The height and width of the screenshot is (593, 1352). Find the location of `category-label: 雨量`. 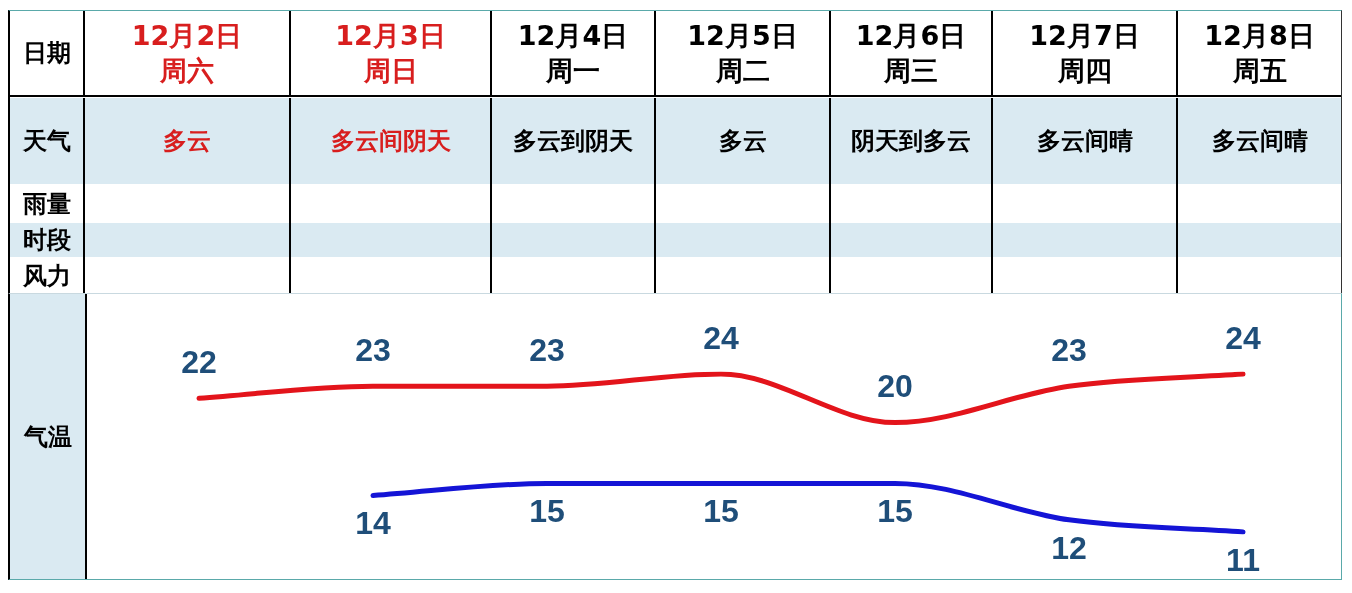

category-label: 雨量 is located at coordinates (46, 203).